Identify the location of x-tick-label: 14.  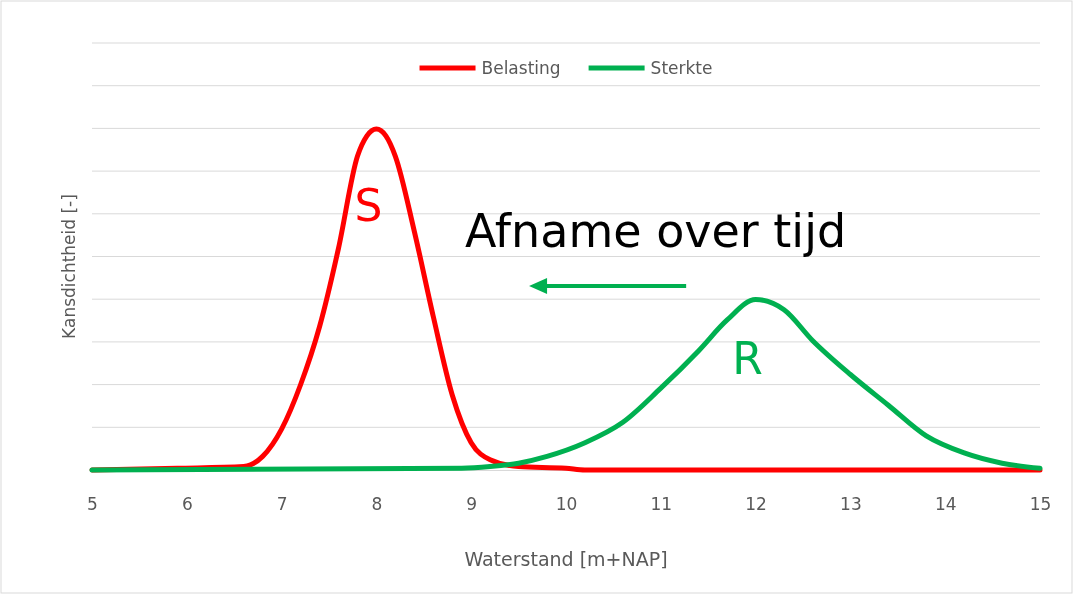
(945, 504).